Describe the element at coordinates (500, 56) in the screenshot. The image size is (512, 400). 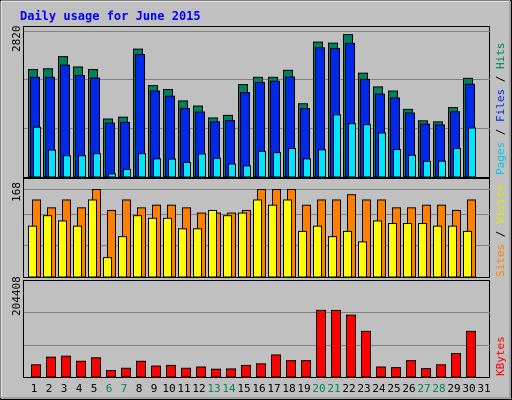
I see `legend-hits: Hits` at that location.